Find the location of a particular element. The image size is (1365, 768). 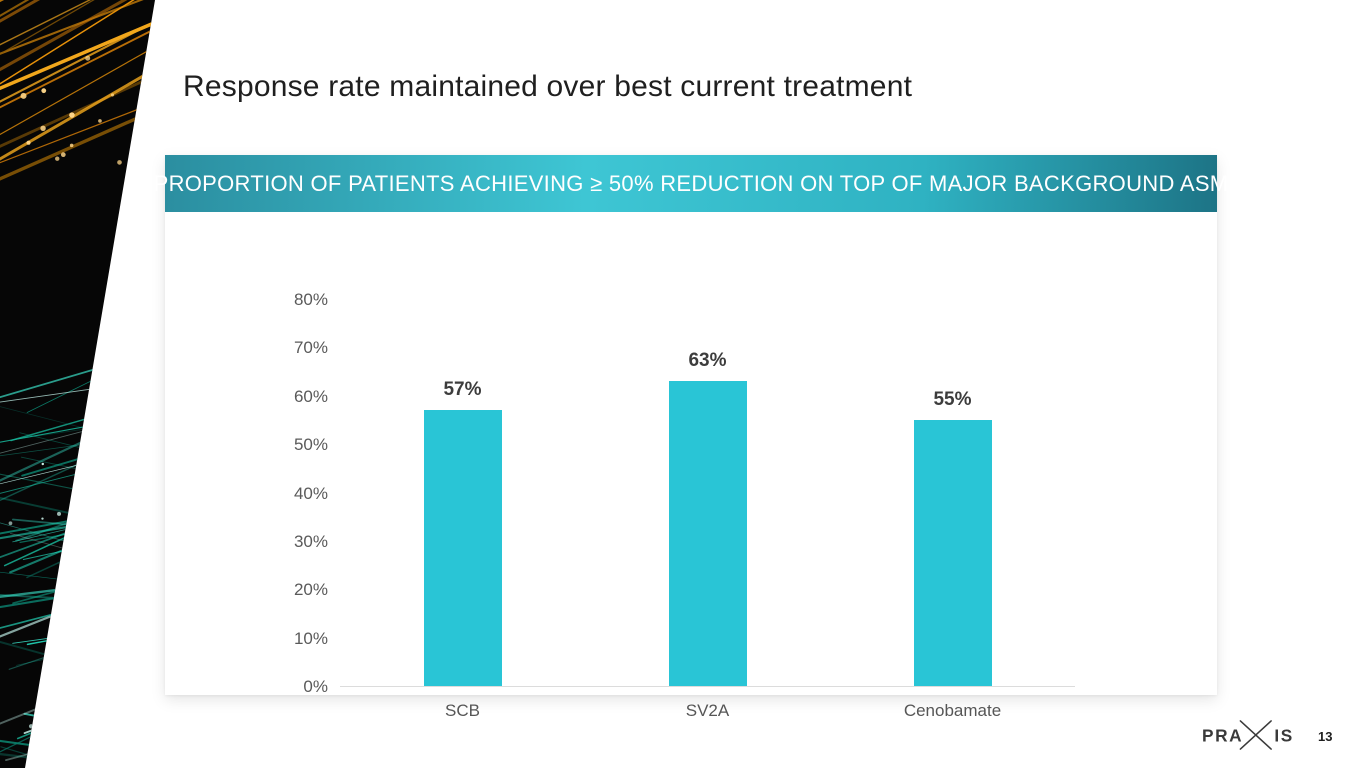

category-label: SCB is located at coordinates (462, 710).